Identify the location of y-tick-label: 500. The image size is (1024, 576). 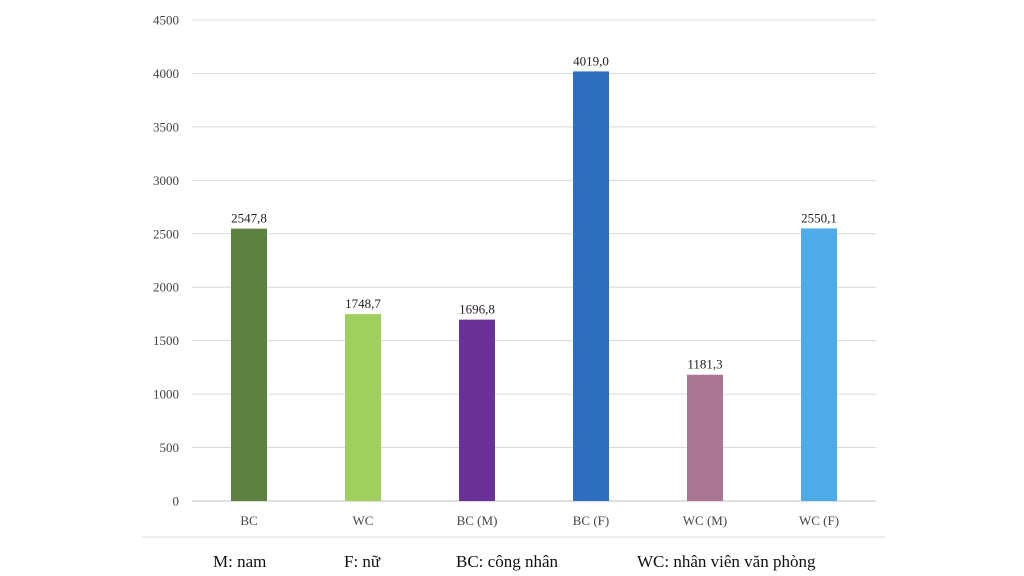
(170, 447).